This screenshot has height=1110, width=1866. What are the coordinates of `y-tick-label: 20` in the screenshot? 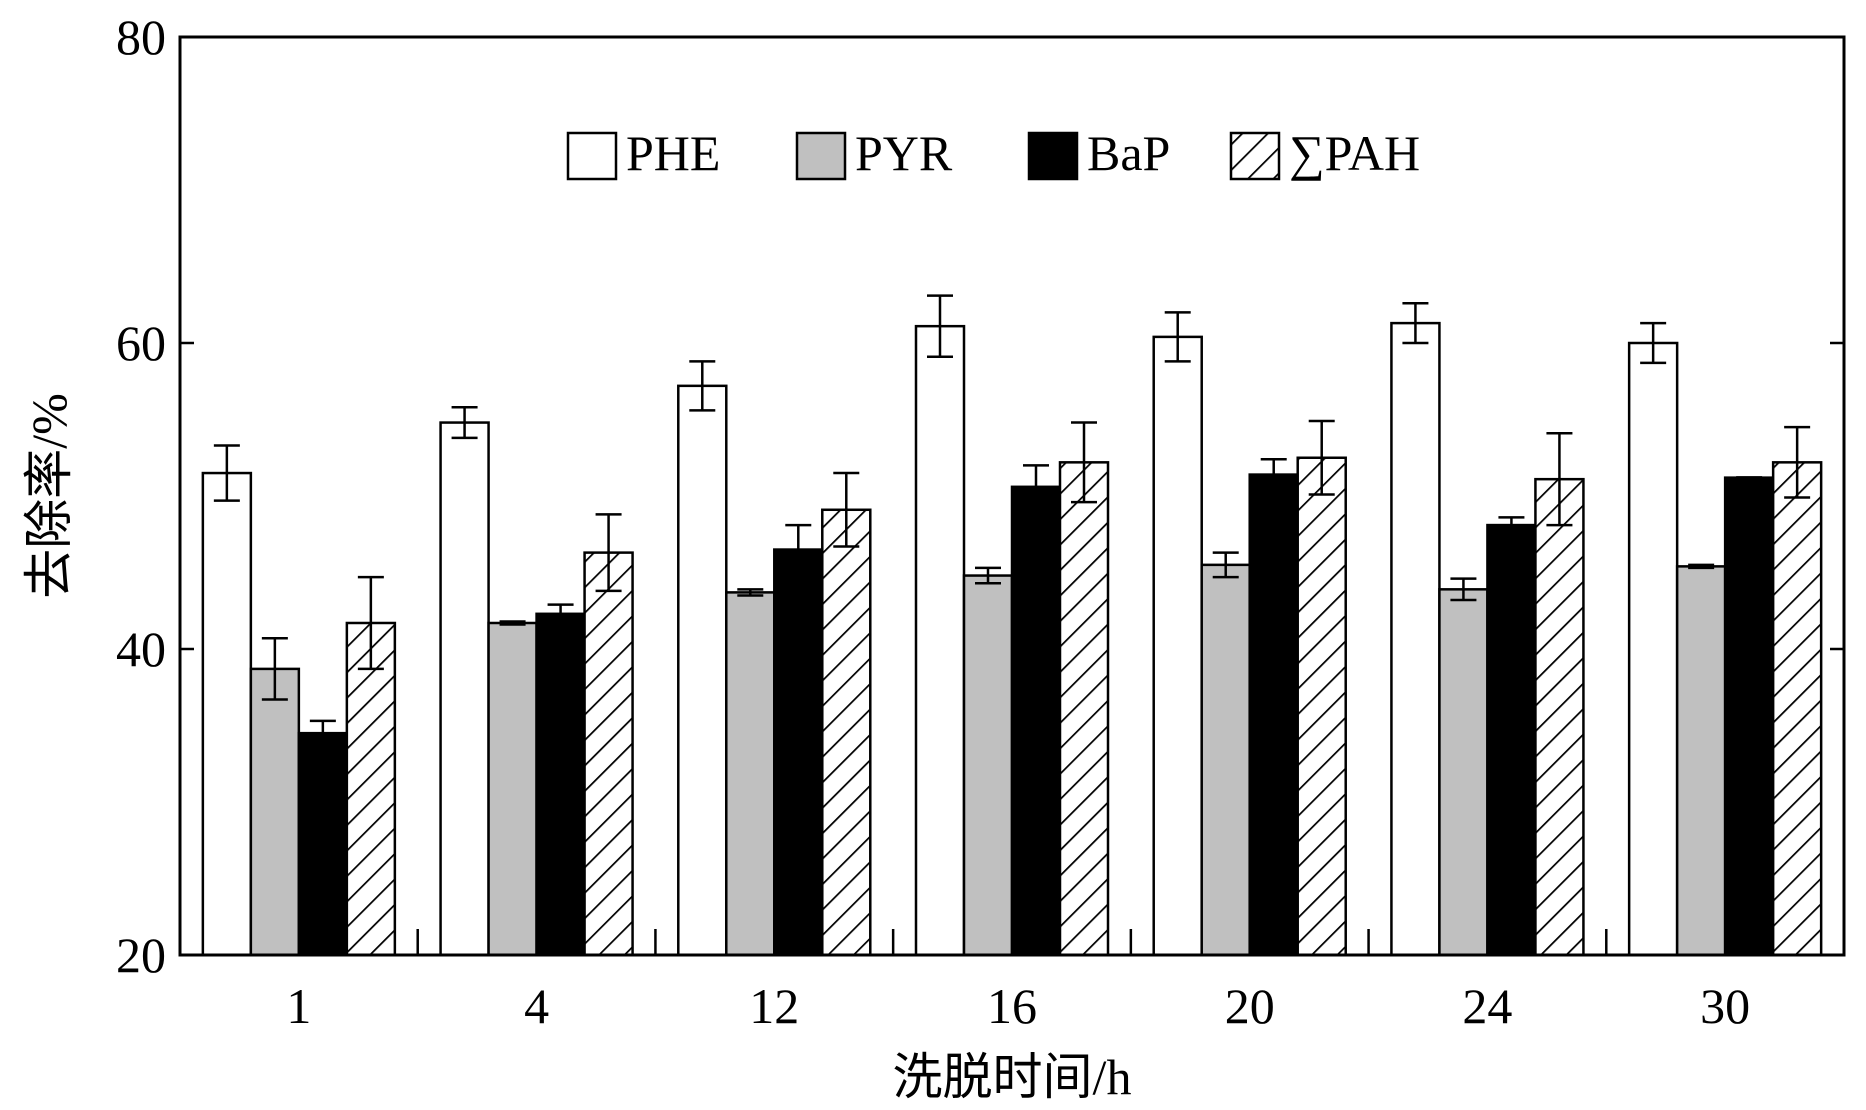 It's located at (141, 955).